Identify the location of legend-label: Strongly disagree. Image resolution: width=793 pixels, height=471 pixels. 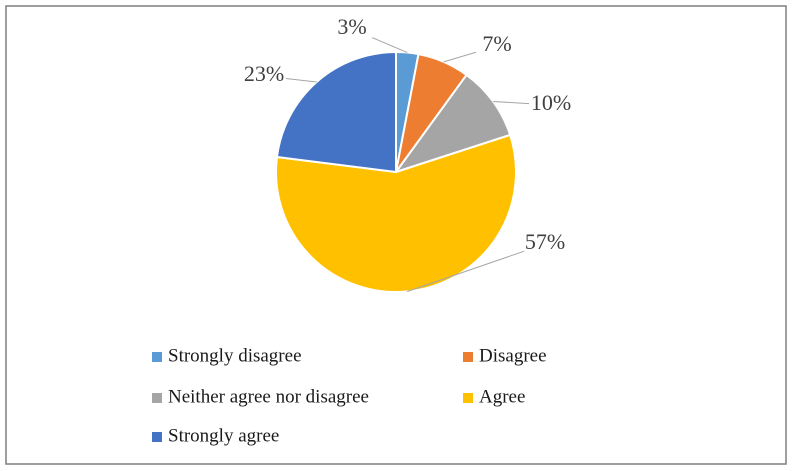
(235, 355).